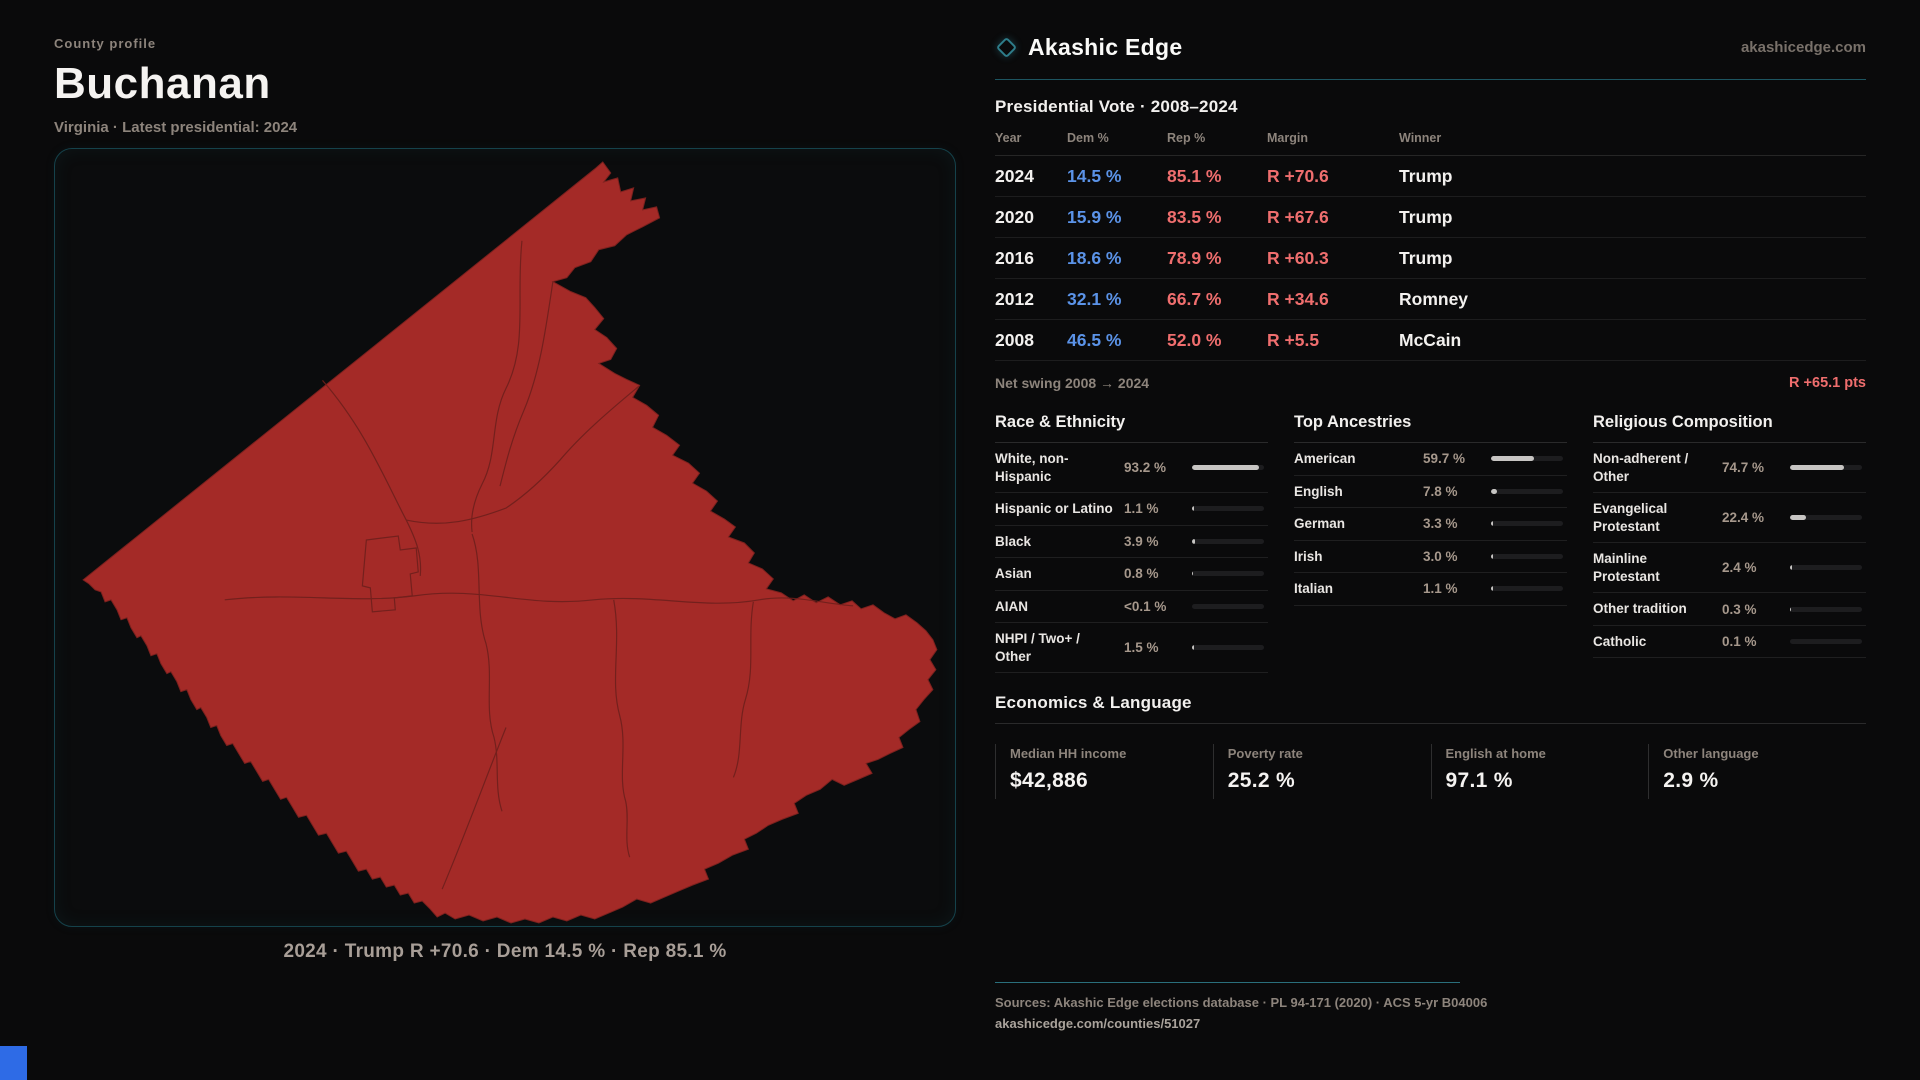 The width and height of the screenshot is (1920, 1080). Describe the element at coordinates (1630, 517) in the screenshot. I see `stat-label: Evangelical Protestant` at that location.